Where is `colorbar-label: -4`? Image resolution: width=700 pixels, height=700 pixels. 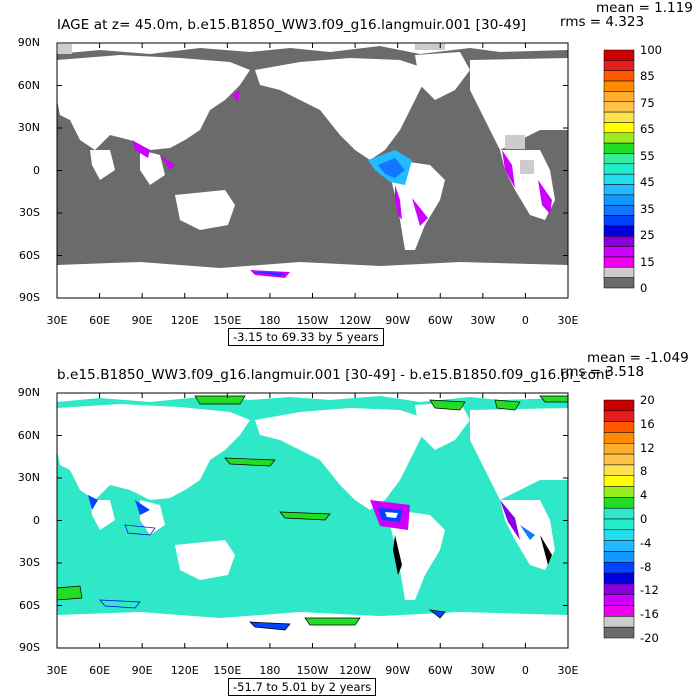 colorbar-label: -4 is located at coordinates (646, 542).